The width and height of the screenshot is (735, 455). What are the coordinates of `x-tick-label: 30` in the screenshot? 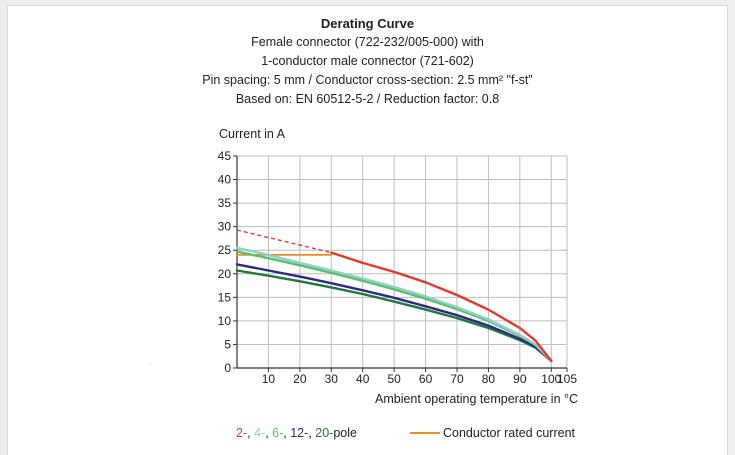 It's located at (332, 379).